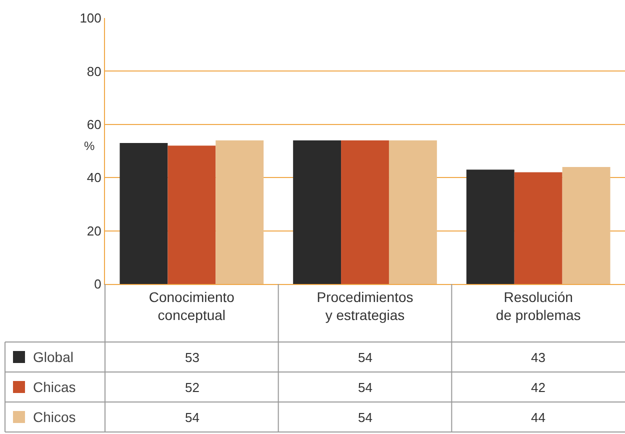 The width and height of the screenshot is (625, 434). Describe the element at coordinates (94, 178) in the screenshot. I see `y-tick-label: 40` at that location.